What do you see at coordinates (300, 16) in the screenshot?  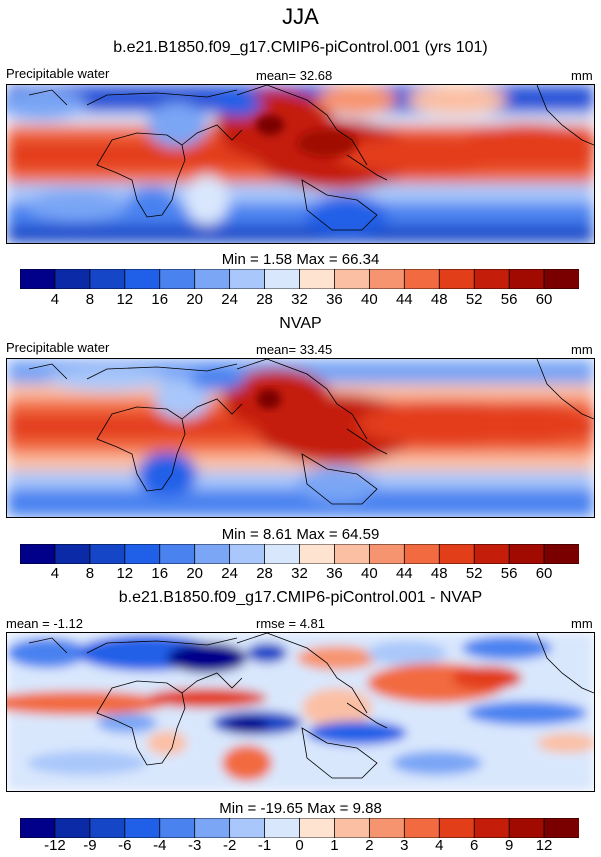 I see `figure-title: JJA` at bounding box center [300, 16].